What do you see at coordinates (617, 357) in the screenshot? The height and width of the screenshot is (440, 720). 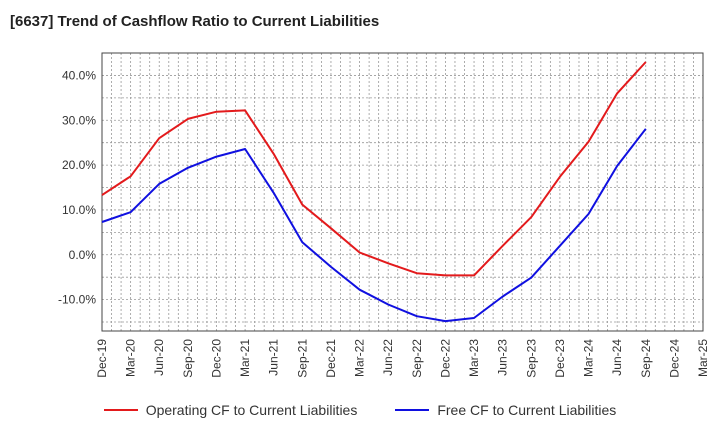 I see `x-tick-label: Jun-24` at bounding box center [617, 357].